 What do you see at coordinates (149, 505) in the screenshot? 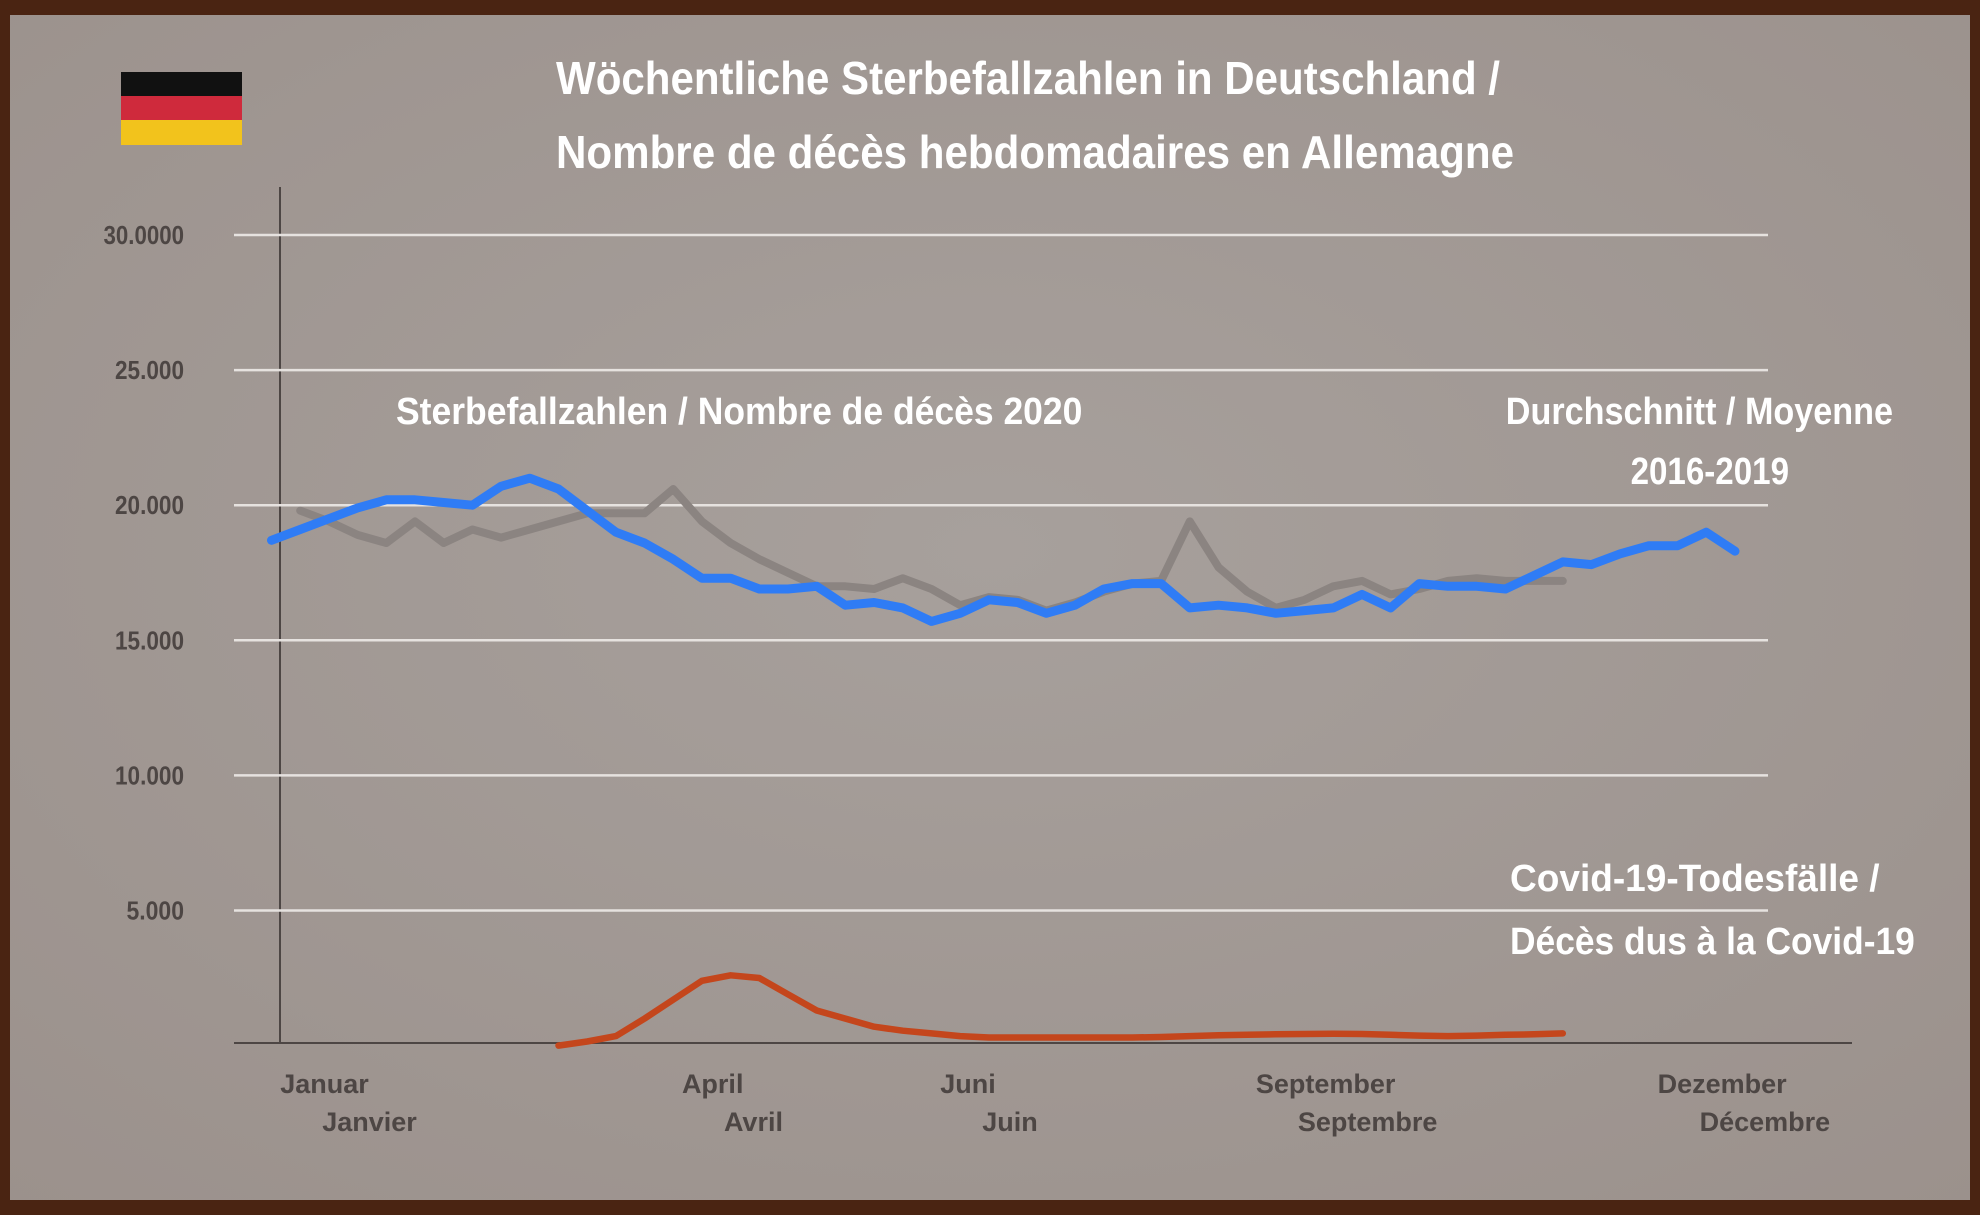
I see `y-tick-label: 20.000` at bounding box center [149, 505].